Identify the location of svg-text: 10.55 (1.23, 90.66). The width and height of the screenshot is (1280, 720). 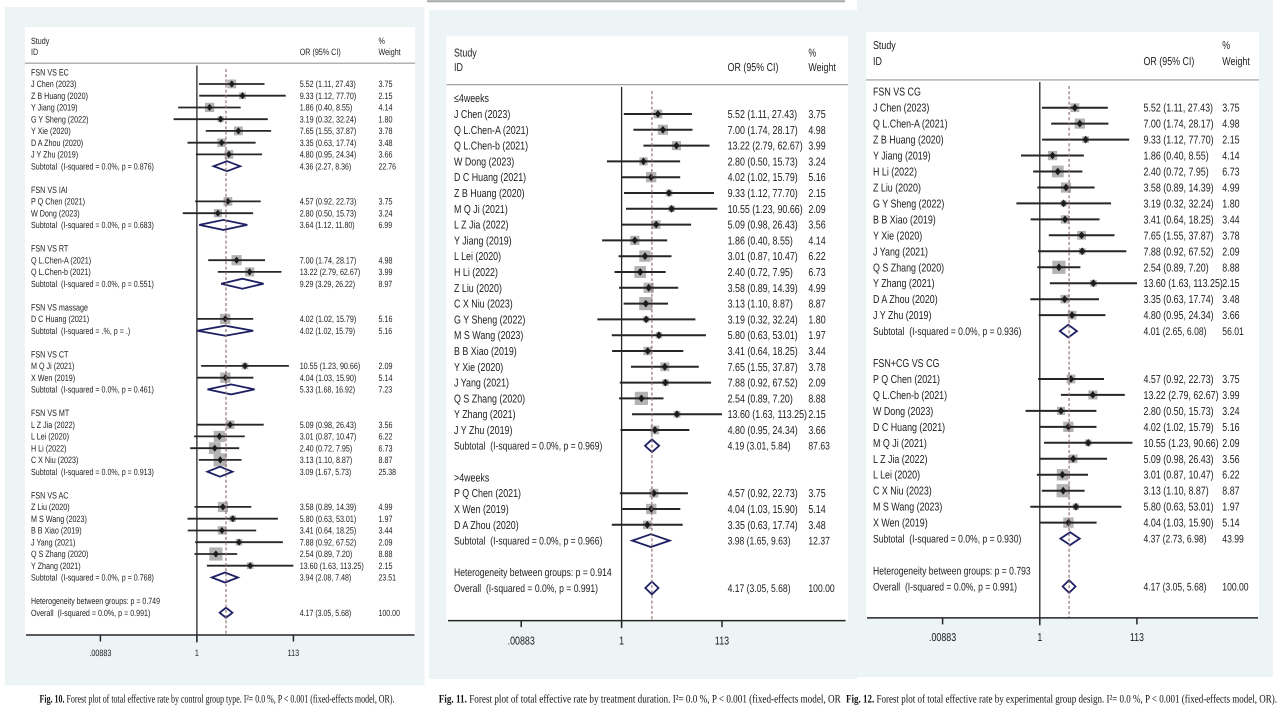
(765, 210).